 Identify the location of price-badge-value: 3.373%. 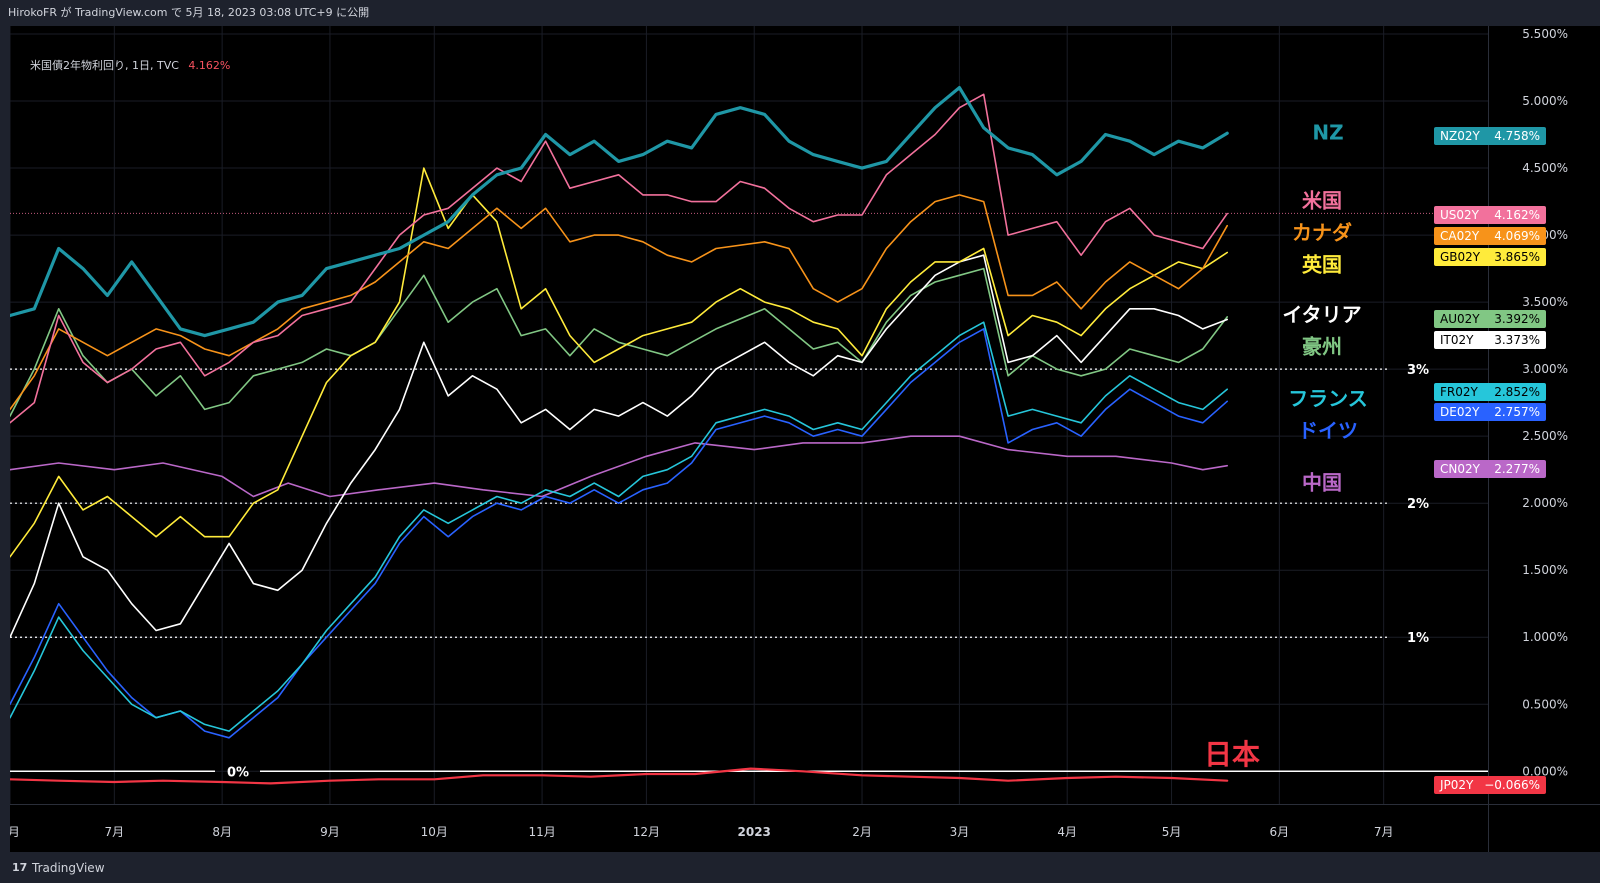
(1517, 340).